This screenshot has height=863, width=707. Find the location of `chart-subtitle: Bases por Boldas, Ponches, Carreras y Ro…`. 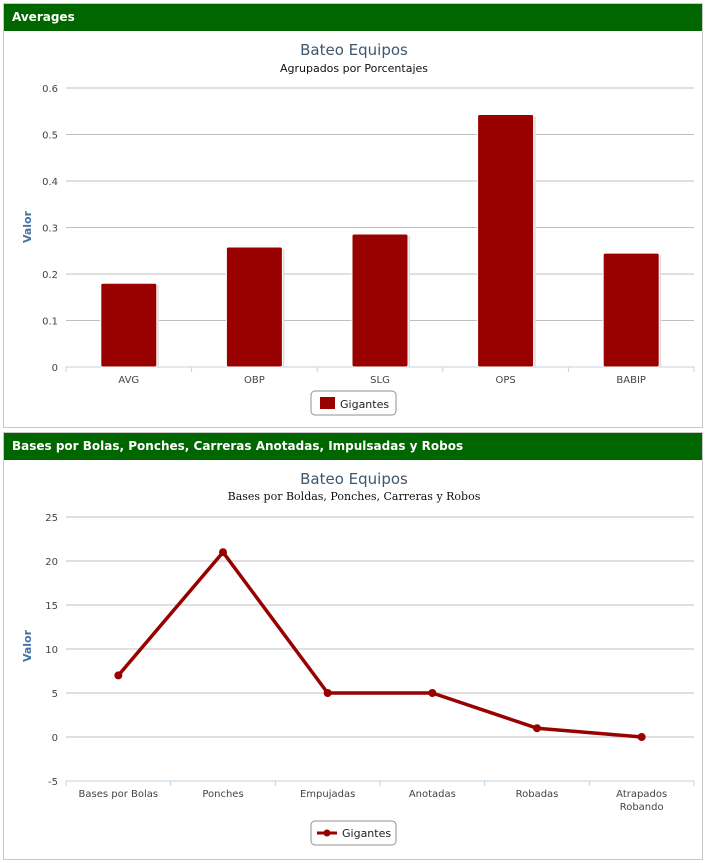

chart-subtitle: Bases por Boldas, Ponches, Carreras y Ro… is located at coordinates (354, 496).